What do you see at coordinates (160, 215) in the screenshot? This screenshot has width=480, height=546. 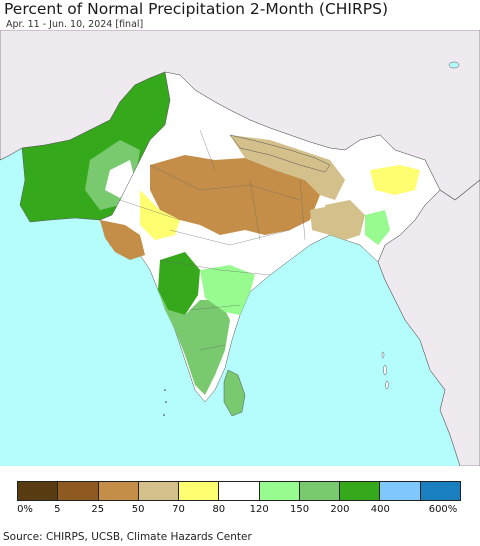 I see `dry-belt-yellow` at bounding box center [160, 215].